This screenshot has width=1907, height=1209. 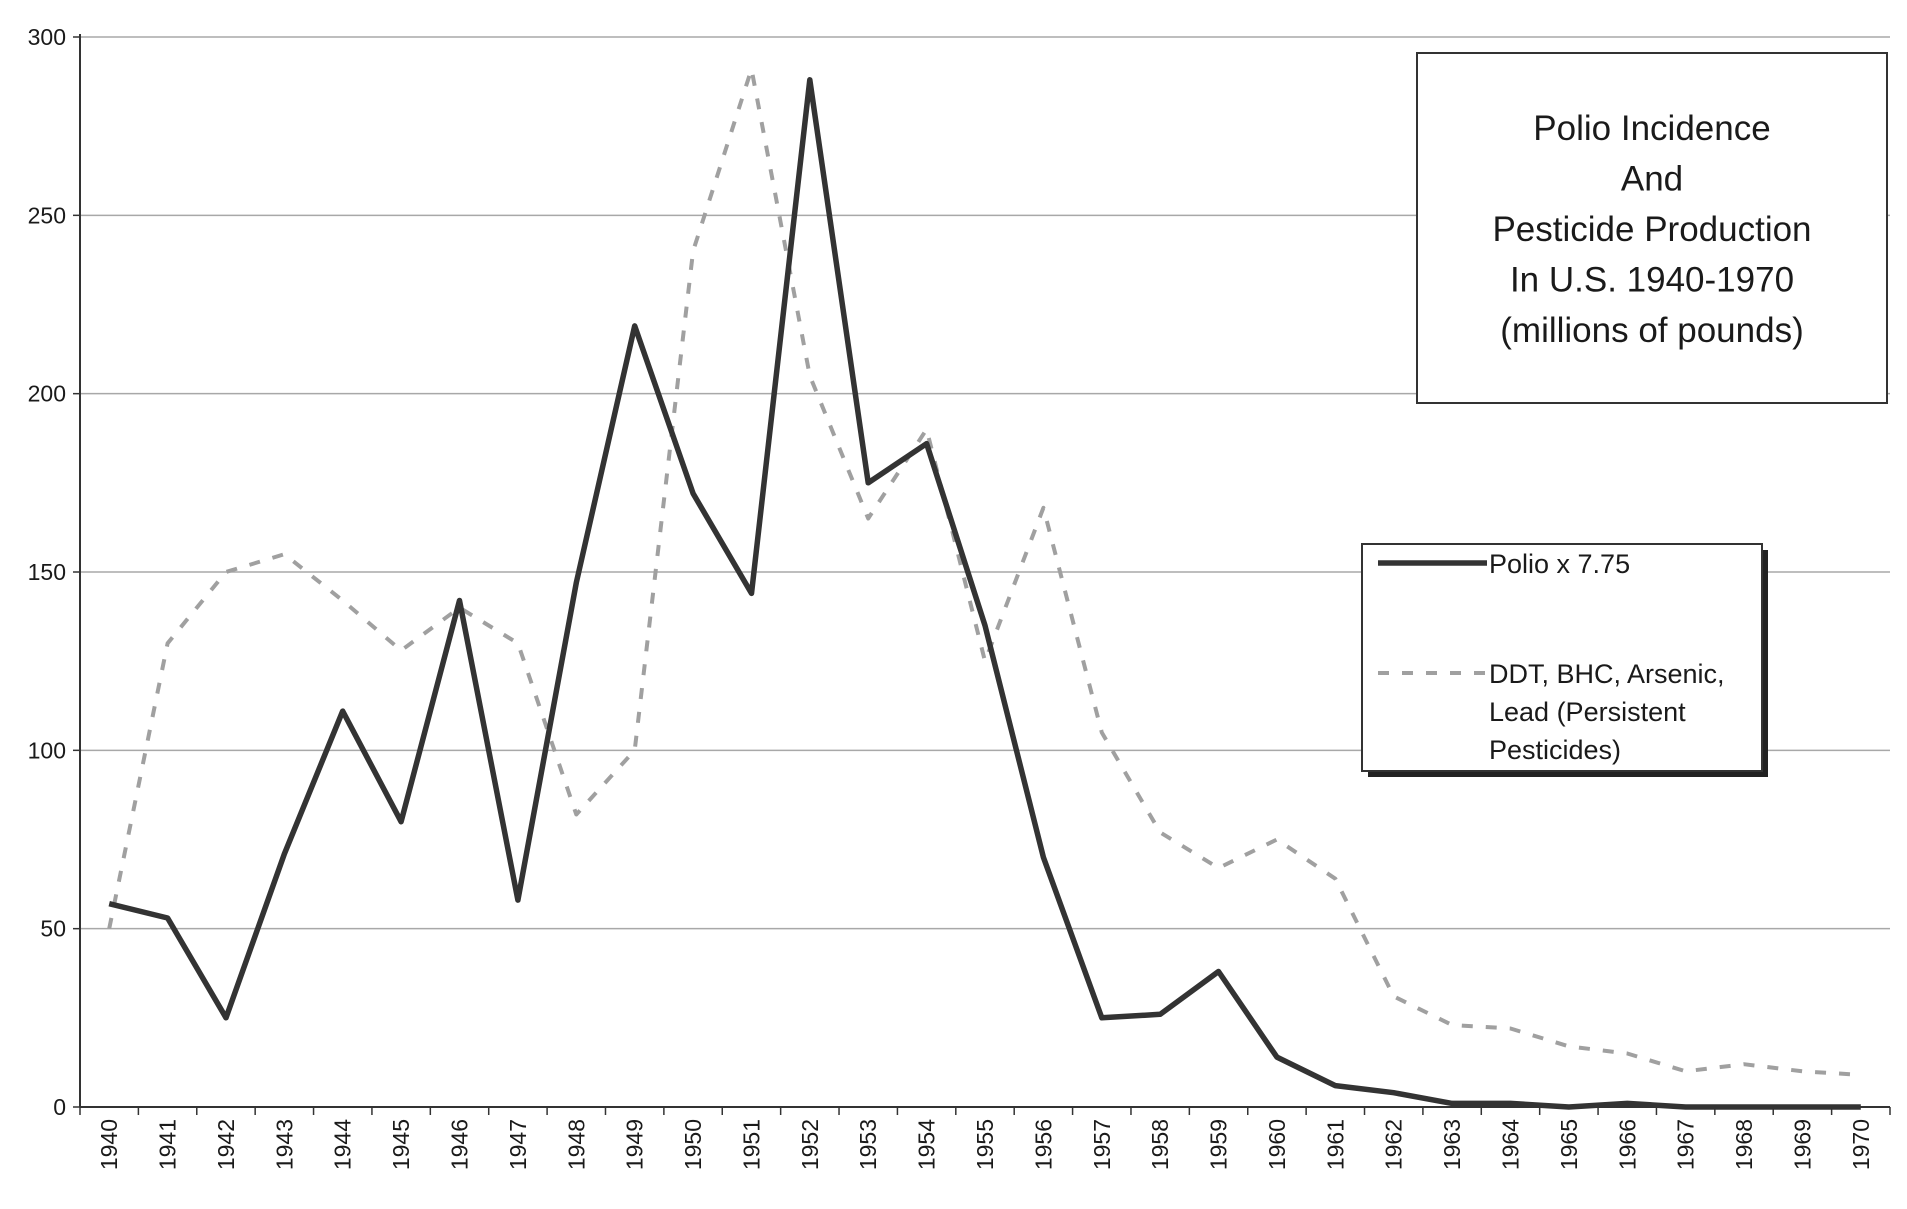 What do you see at coordinates (1652, 179) in the screenshot?
I see `chart-title-line: And` at bounding box center [1652, 179].